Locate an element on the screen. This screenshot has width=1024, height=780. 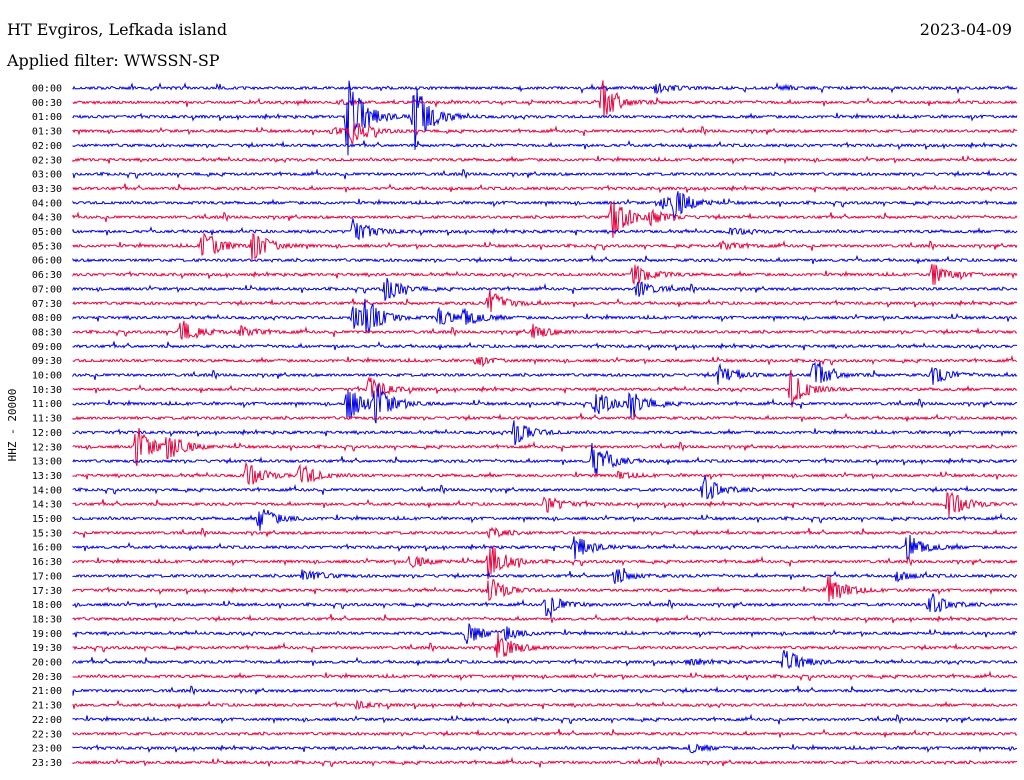
row-label: 17:30 is located at coordinates (47, 591).